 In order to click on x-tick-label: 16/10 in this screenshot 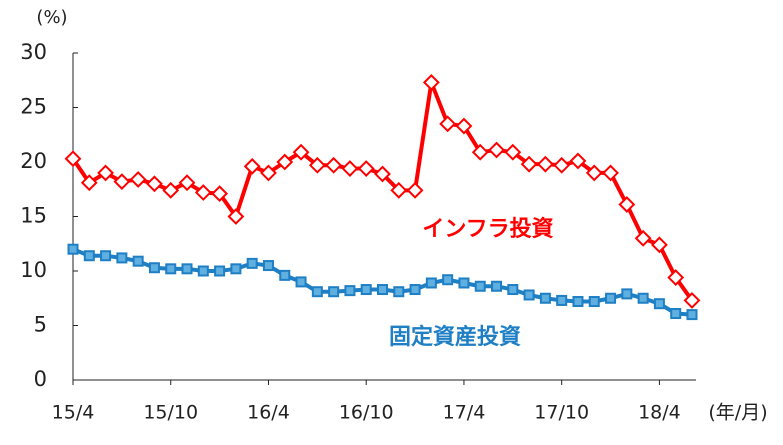, I will do `click(366, 413)`.